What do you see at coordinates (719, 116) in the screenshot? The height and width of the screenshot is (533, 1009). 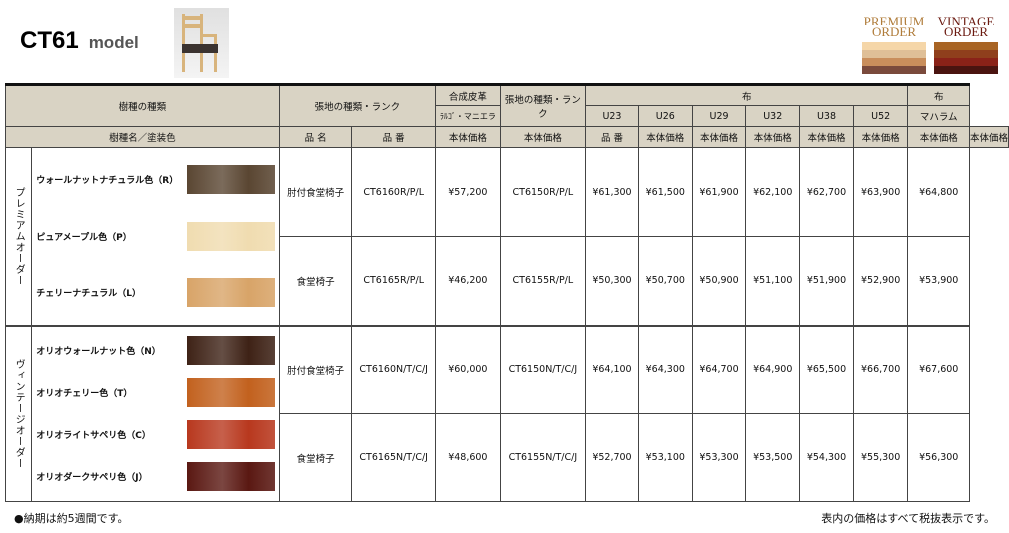 I see `header-cloth-code: U29` at bounding box center [719, 116].